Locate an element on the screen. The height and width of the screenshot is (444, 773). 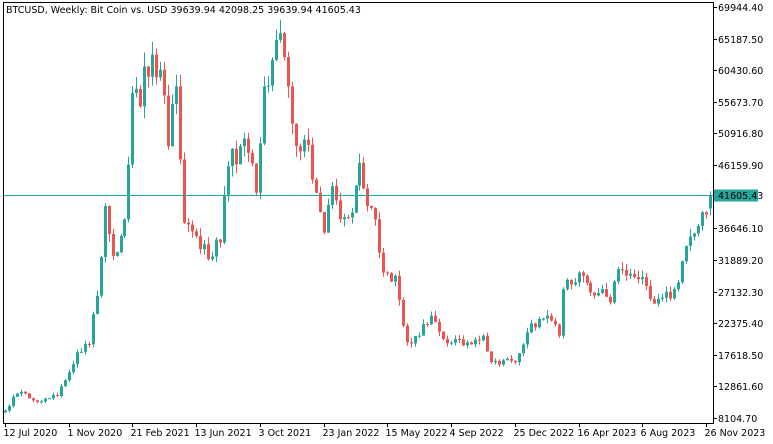
x-tick-label: 12 Jul 2020 is located at coordinates (31, 433).